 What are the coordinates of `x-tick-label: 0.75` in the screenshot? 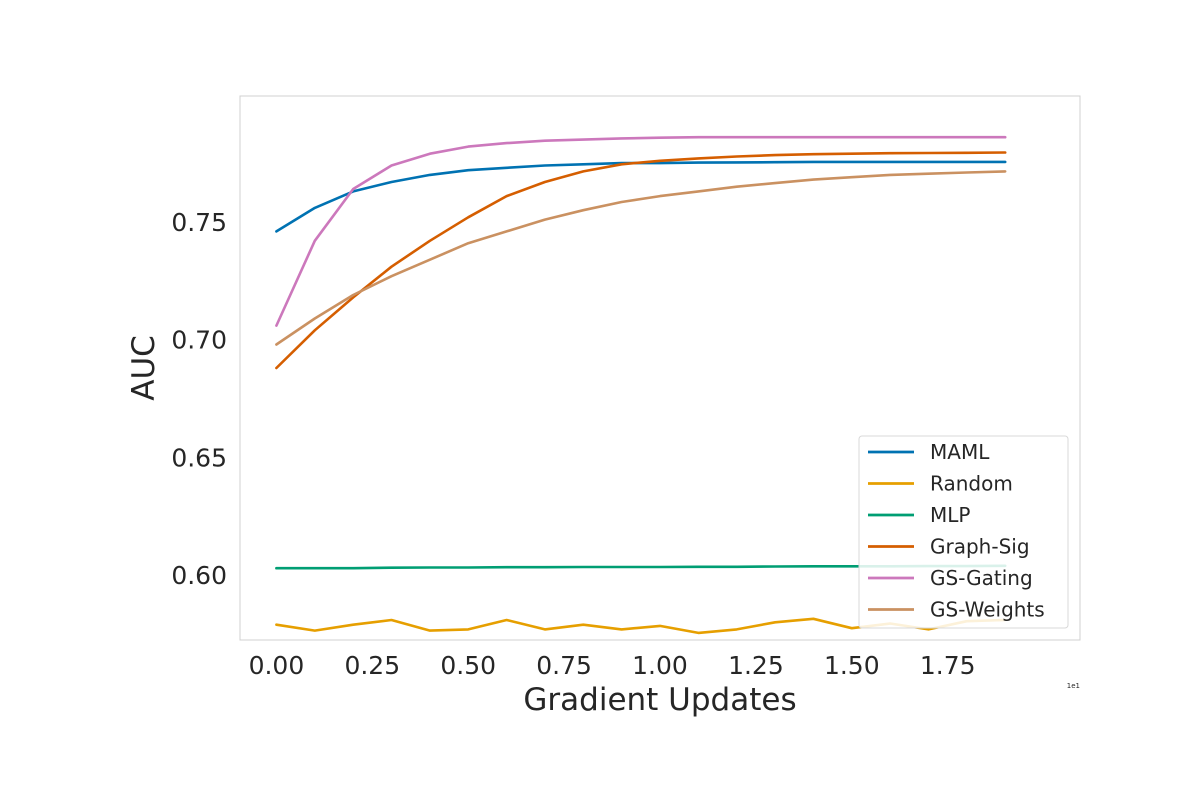 It's located at (564, 665).